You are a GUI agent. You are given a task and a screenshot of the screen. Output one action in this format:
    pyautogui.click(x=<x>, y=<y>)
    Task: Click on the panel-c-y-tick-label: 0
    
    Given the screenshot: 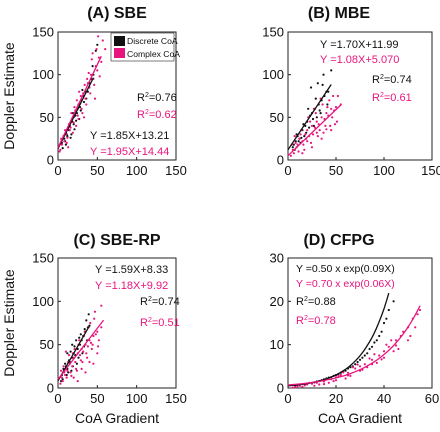 What is the action you would take?
    pyautogui.click(x=50, y=388)
    